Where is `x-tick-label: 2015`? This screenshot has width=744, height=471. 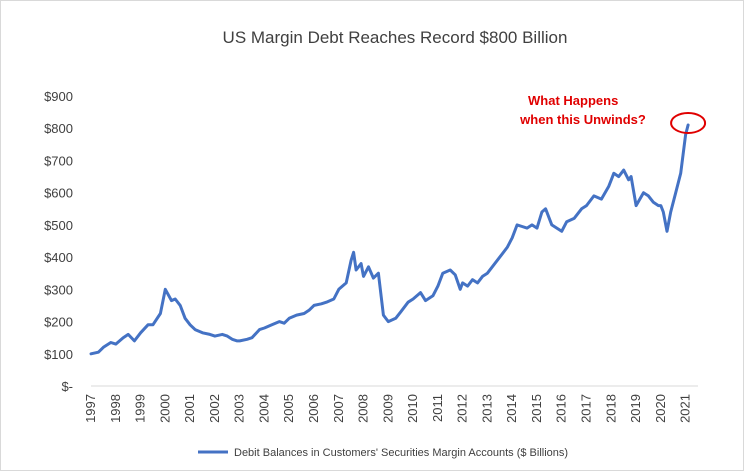
x-tick-label: 2015 is located at coordinates (536, 408).